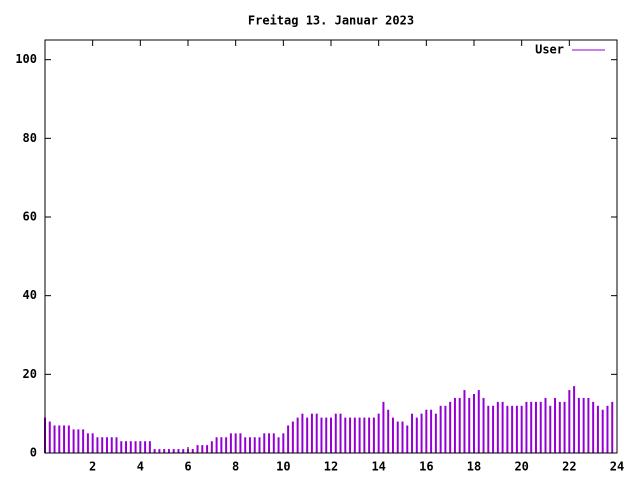 This screenshot has height=480, width=640. I want to click on y-tick-label: 40, so click(30, 295).